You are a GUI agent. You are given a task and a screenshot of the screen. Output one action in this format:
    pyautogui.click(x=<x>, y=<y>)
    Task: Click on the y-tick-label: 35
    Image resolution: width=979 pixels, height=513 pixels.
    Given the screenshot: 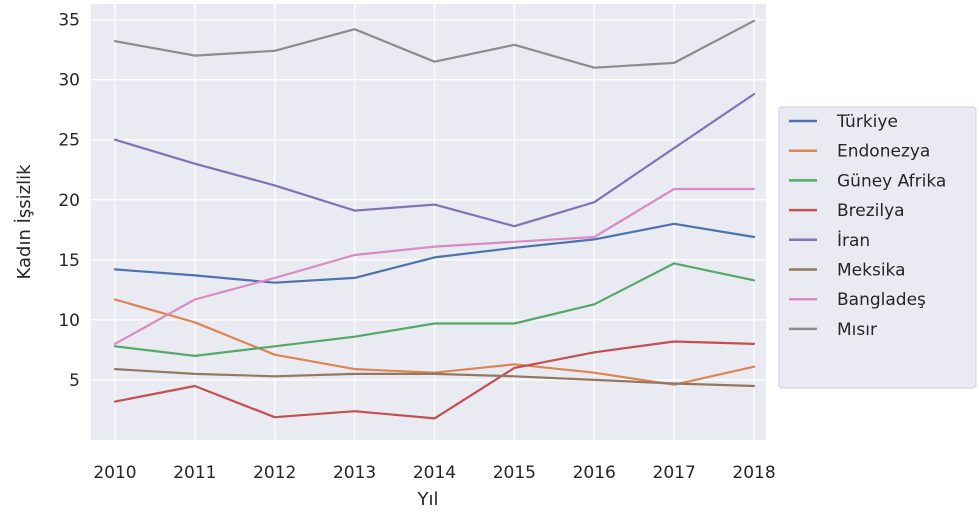 What is the action you would take?
    pyautogui.click(x=69, y=21)
    